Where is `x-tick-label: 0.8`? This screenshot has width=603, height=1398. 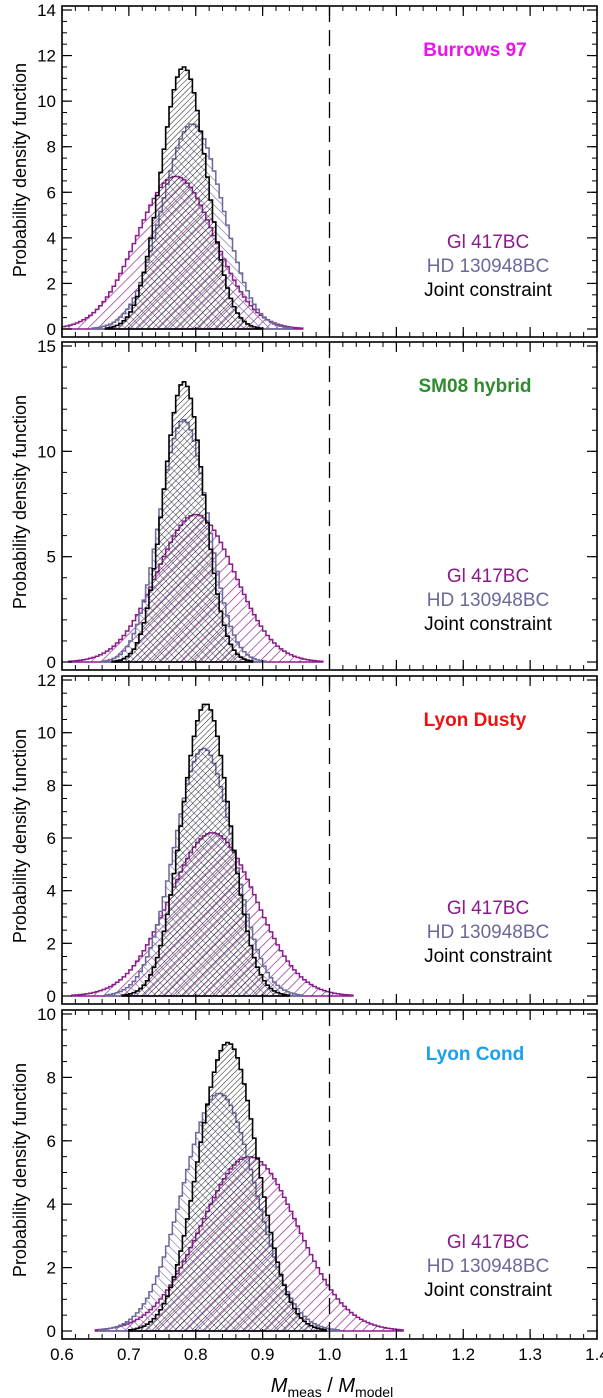
x-tick-label: 0.8 is located at coordinates (196, 1354).